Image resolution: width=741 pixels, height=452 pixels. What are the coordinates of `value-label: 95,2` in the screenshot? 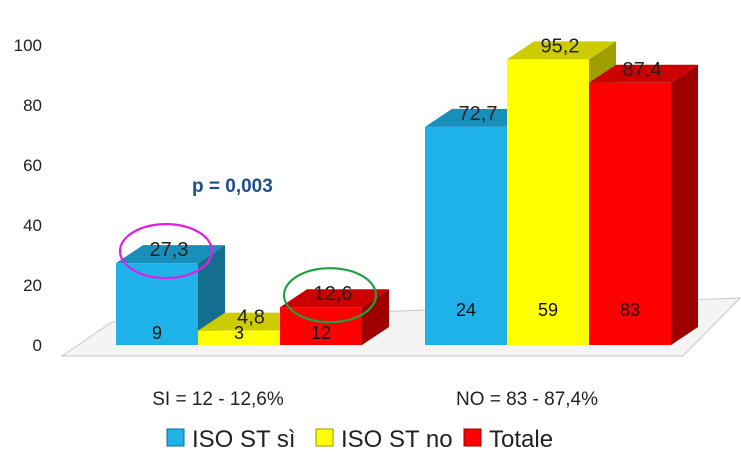 It's located at (560, 46).